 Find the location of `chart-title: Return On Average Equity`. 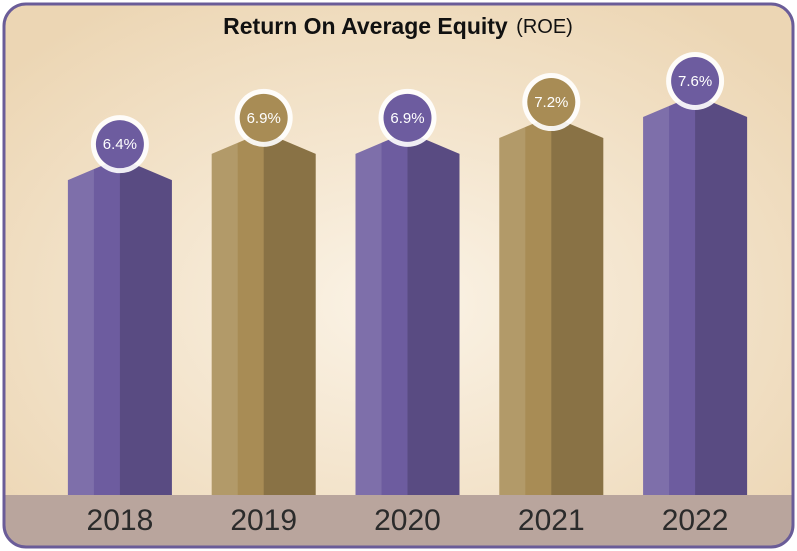

chart-title: Return On Average Equity is located at coordinates (365, 26).